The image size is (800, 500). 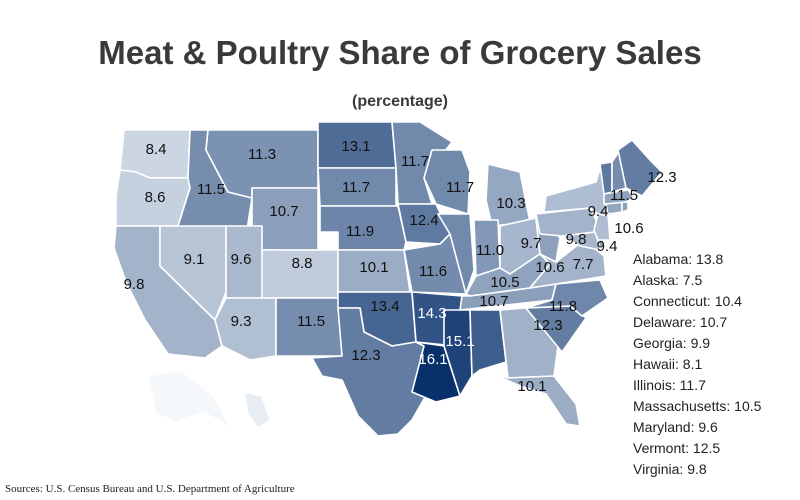 I want to click on state-value-label: 11.9, so click(x=360, y=231).